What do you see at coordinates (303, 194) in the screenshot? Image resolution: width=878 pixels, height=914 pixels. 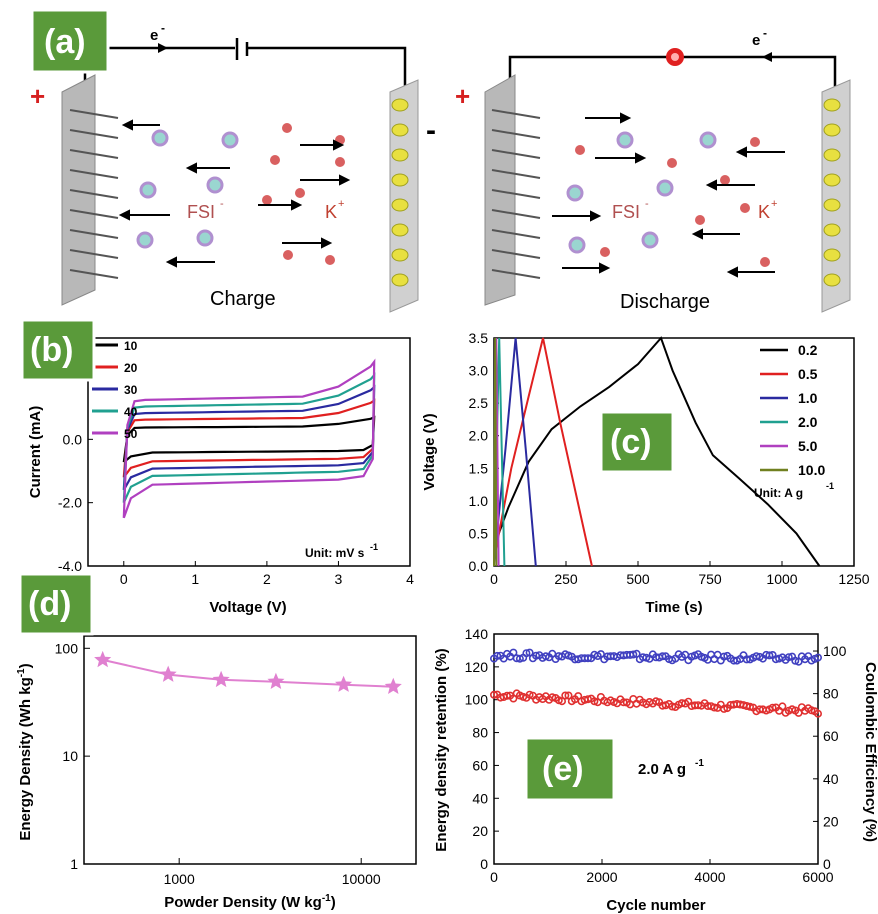 I see `k-ions-charge` at bounding box center [303, 194].